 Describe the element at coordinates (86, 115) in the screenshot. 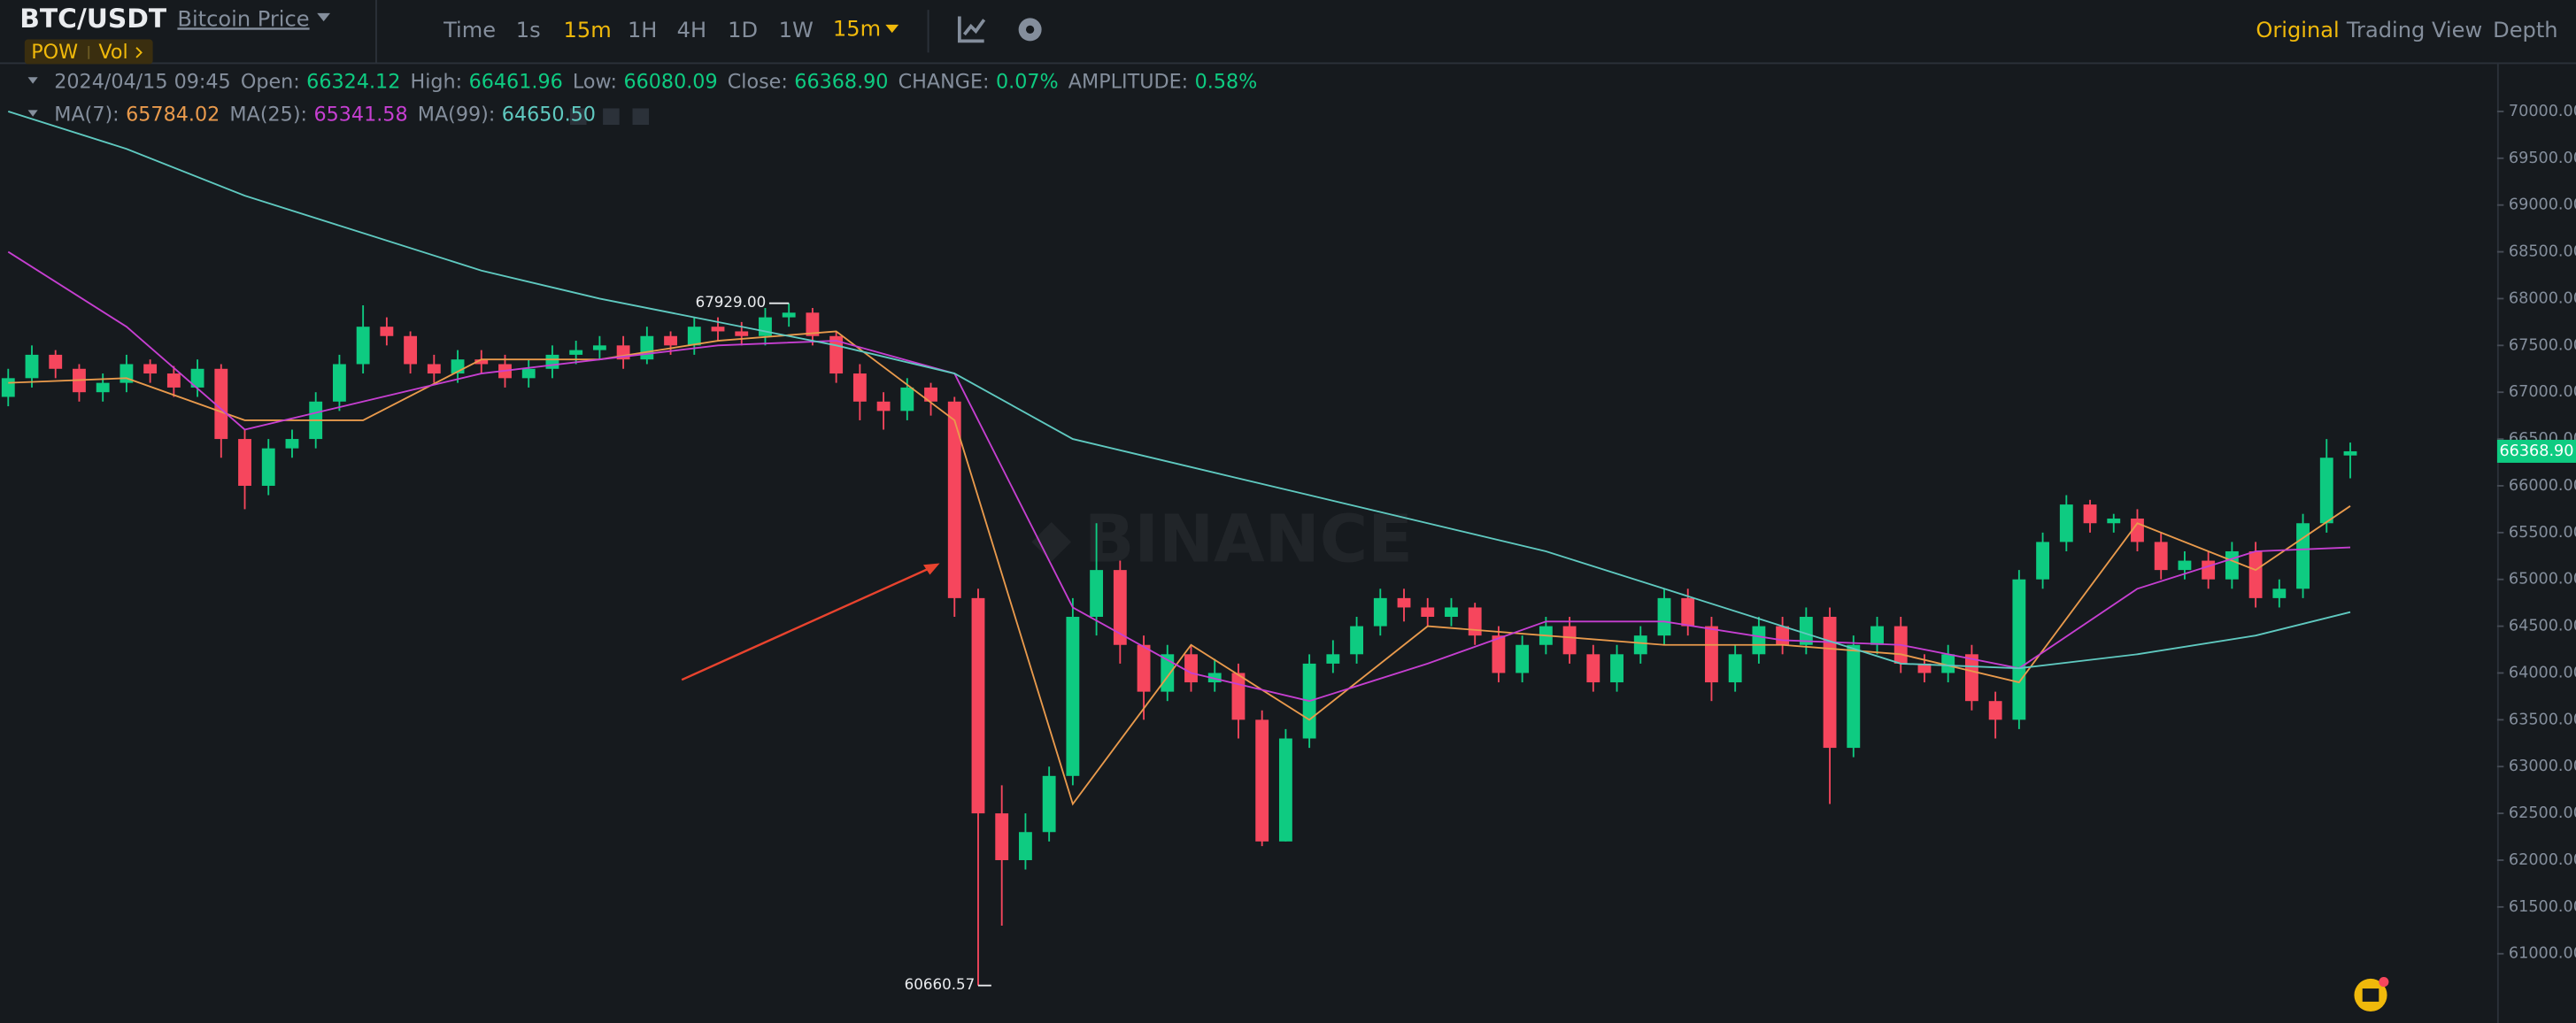

I see `ma-legend-name: MA(7):` at that location.